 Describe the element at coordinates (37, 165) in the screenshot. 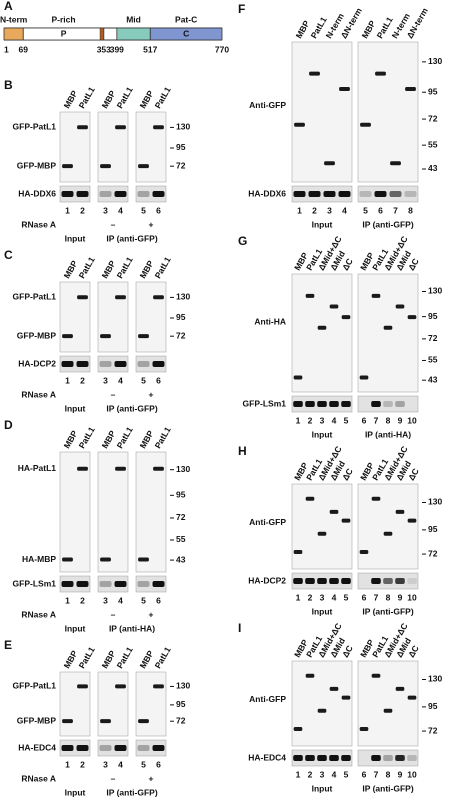

I see `row-label: GFP-MBP` at that location.